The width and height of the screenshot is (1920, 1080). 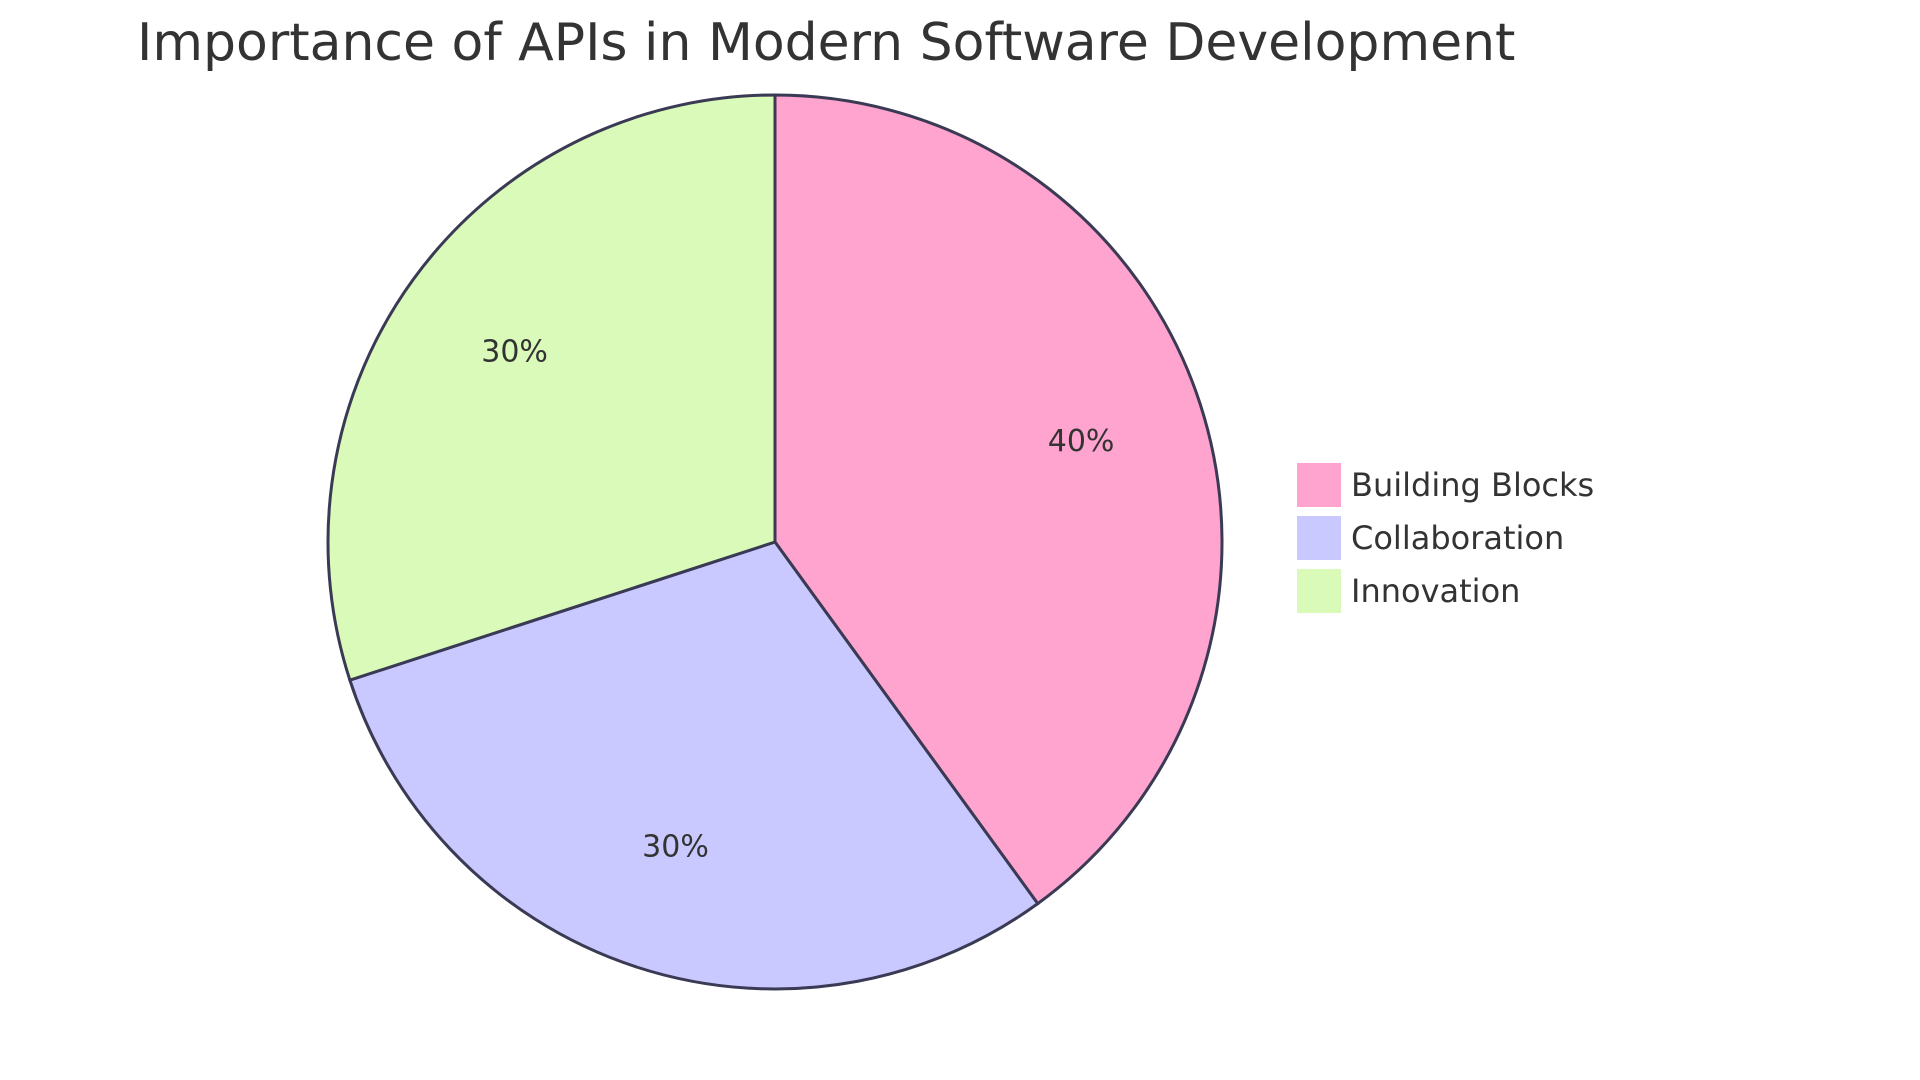 What do you see at coordinates (1457, 538) in the screenshot?
I see `legend-label: Collaboration` at bounding box center [1457, 538].